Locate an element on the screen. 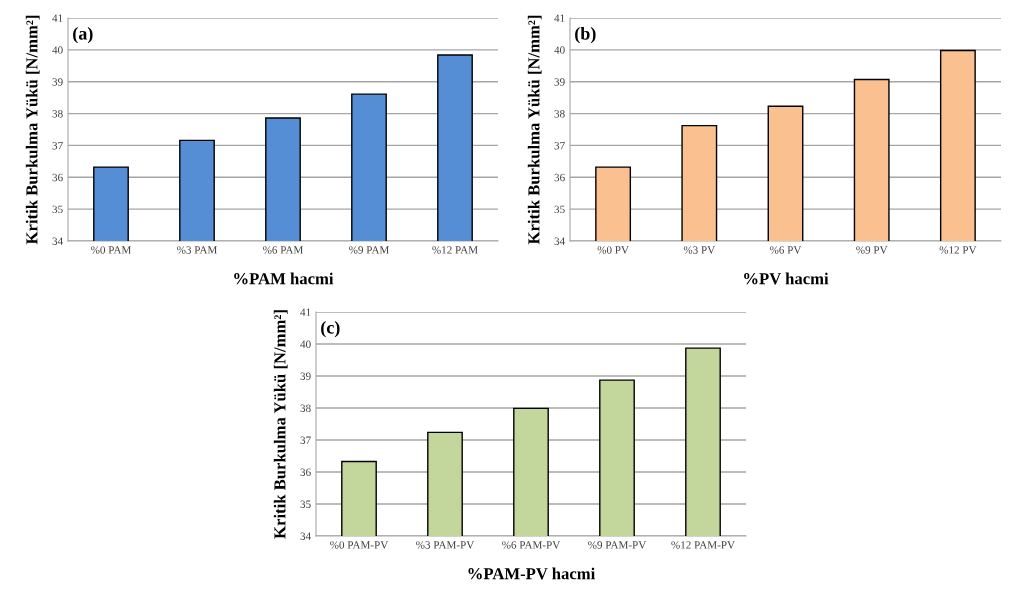 The width and height of the screenshot is (1015, 599). x-tick-label: %3 PAM is located at coordinates (197, 250).